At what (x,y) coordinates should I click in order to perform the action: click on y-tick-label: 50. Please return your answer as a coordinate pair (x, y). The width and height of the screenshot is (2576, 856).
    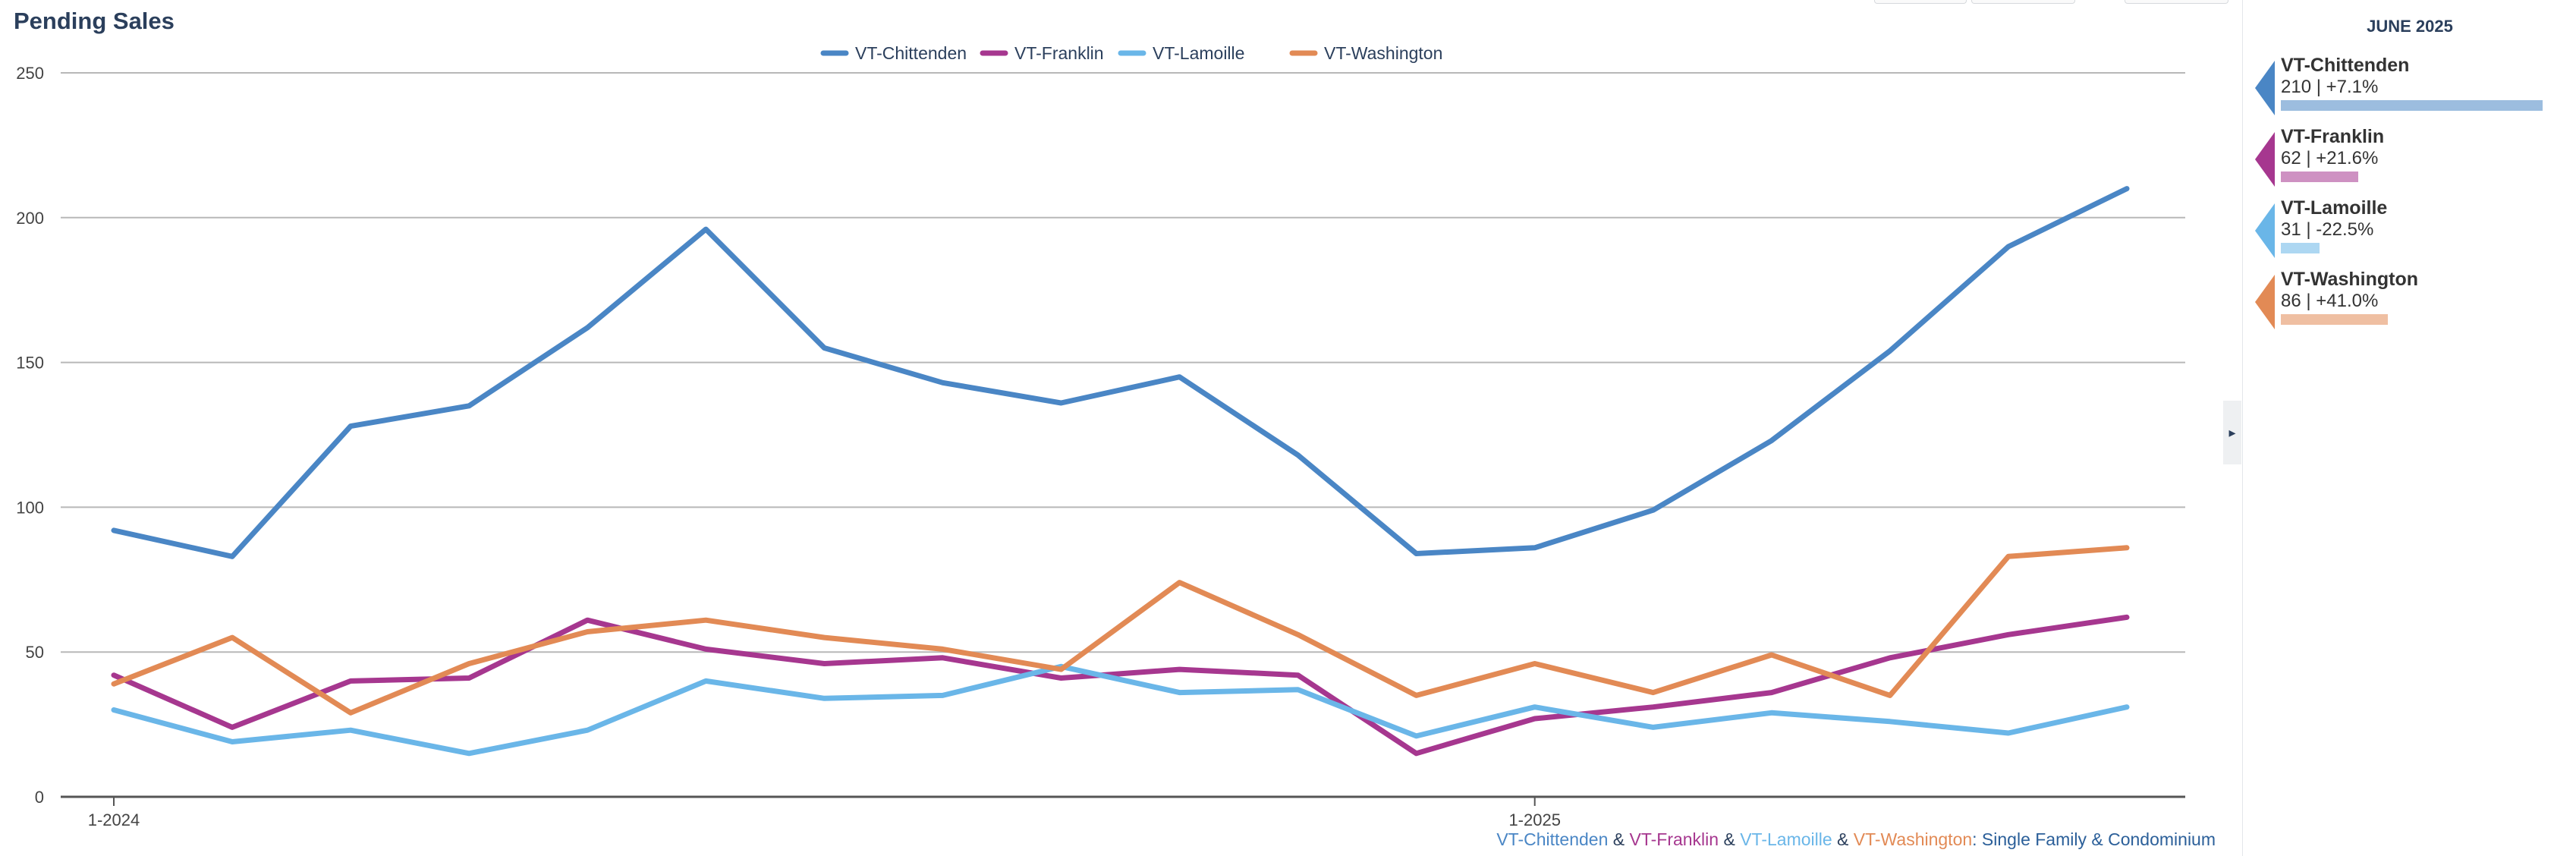
    Looking at the image, I should click on (35, 652).